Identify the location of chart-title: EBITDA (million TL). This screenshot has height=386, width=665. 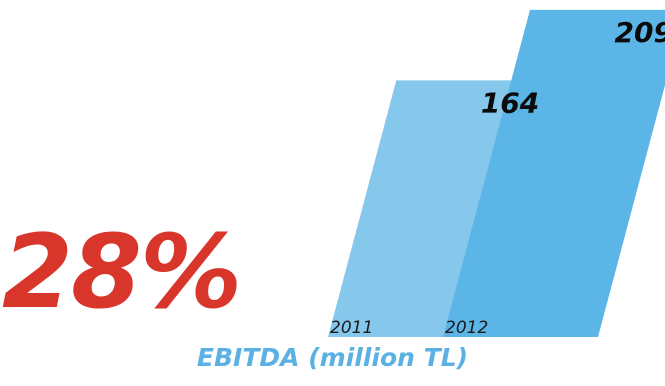
(332, 357).